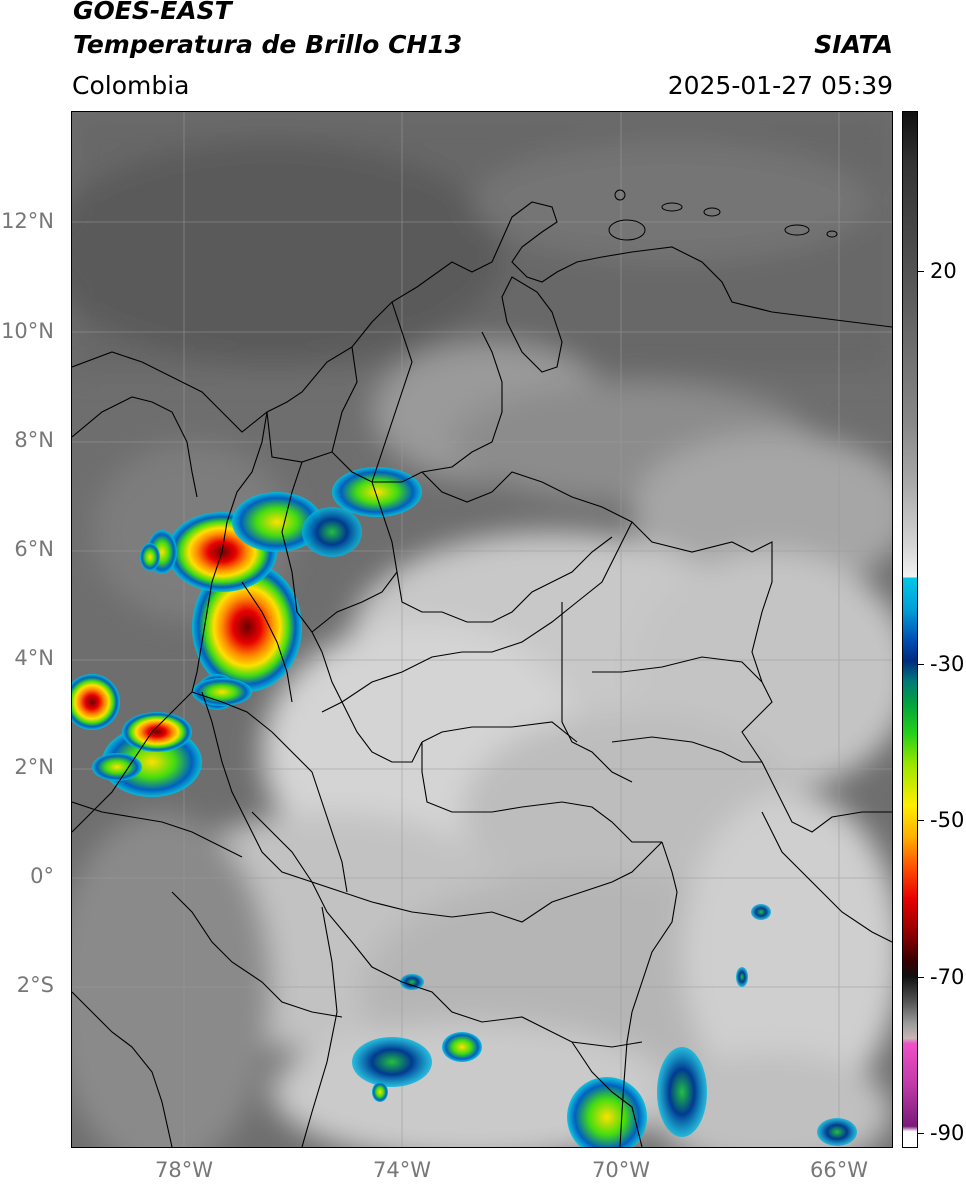 Image resolution: width=966 pixels, height=1190 pixels. Describe the element at coordinates (402, 1170) in the screenshot. I see `lon-label-74w: 74°W` at that location.